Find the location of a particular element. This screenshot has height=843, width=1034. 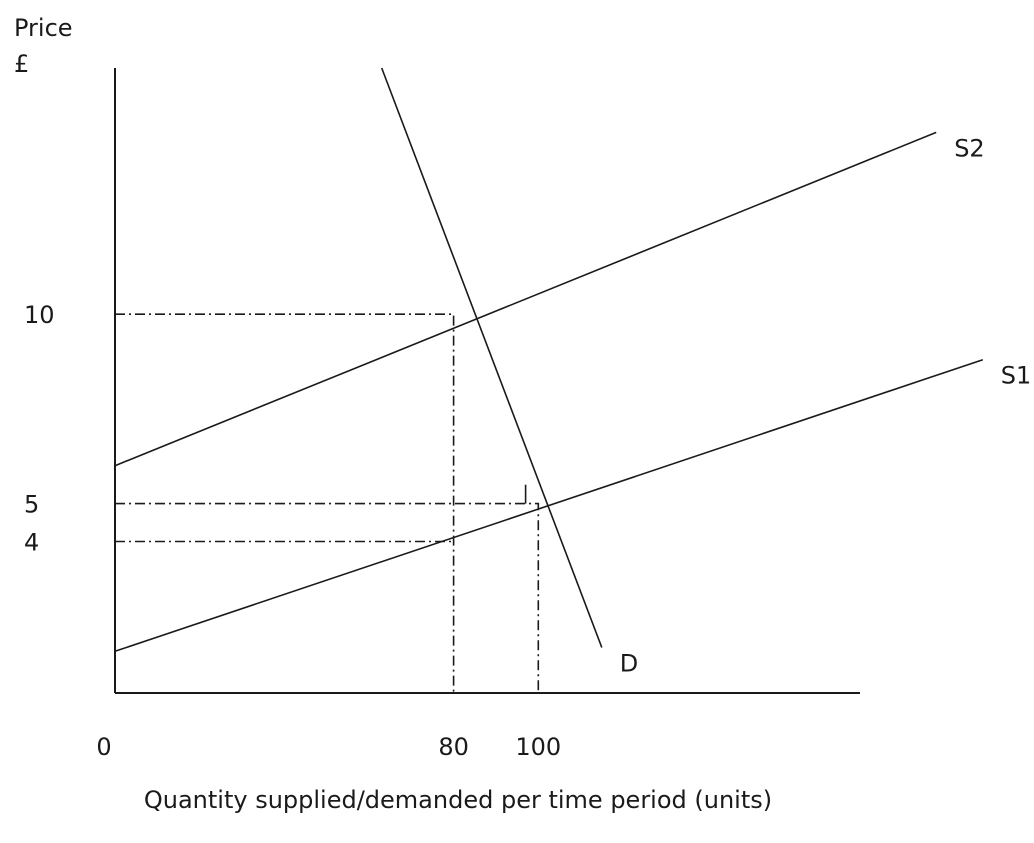

y-tick-5: 5 is located at coordinates (31, 505).